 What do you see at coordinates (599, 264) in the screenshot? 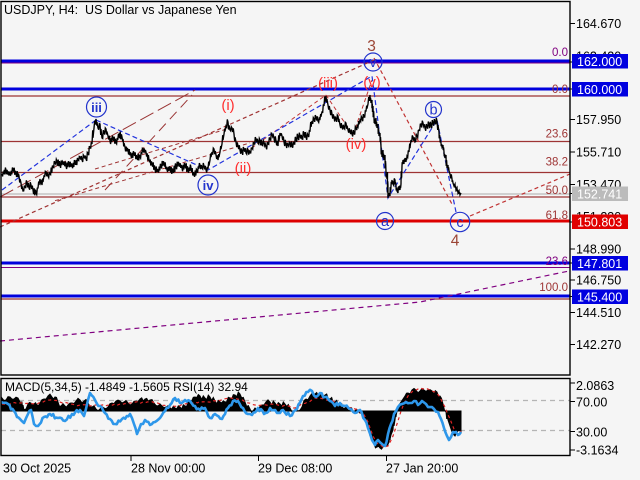
I see `svg-text: 147.801` at bounding box center [599, 264].